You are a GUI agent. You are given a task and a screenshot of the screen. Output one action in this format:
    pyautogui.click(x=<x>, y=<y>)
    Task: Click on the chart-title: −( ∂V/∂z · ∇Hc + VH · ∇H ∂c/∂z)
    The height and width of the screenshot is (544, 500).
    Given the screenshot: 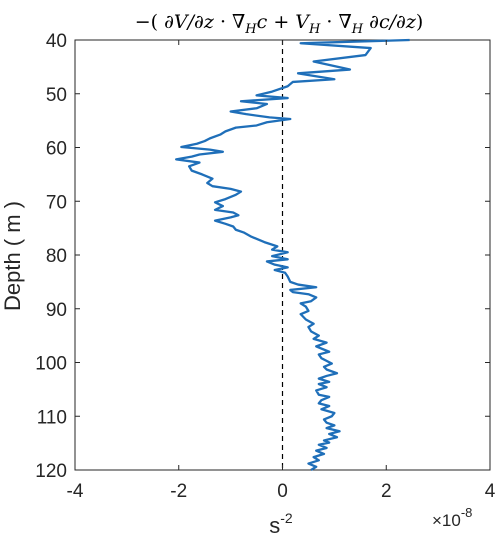 What is the action you would take?
    pyautogui.click(x=279, y=24)
    